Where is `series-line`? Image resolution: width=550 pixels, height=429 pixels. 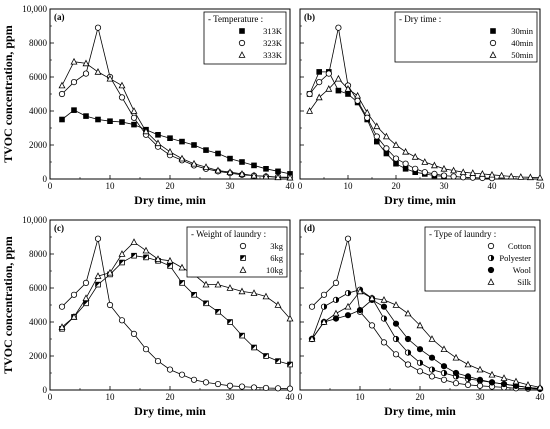
series-line is located at coordinates (176, 284).